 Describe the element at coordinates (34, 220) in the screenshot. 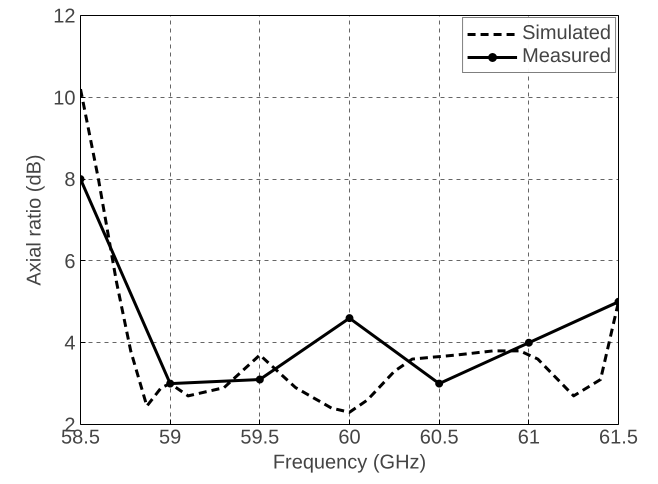

I see `y-axis-title: Axial ratio (dB)` at that location.